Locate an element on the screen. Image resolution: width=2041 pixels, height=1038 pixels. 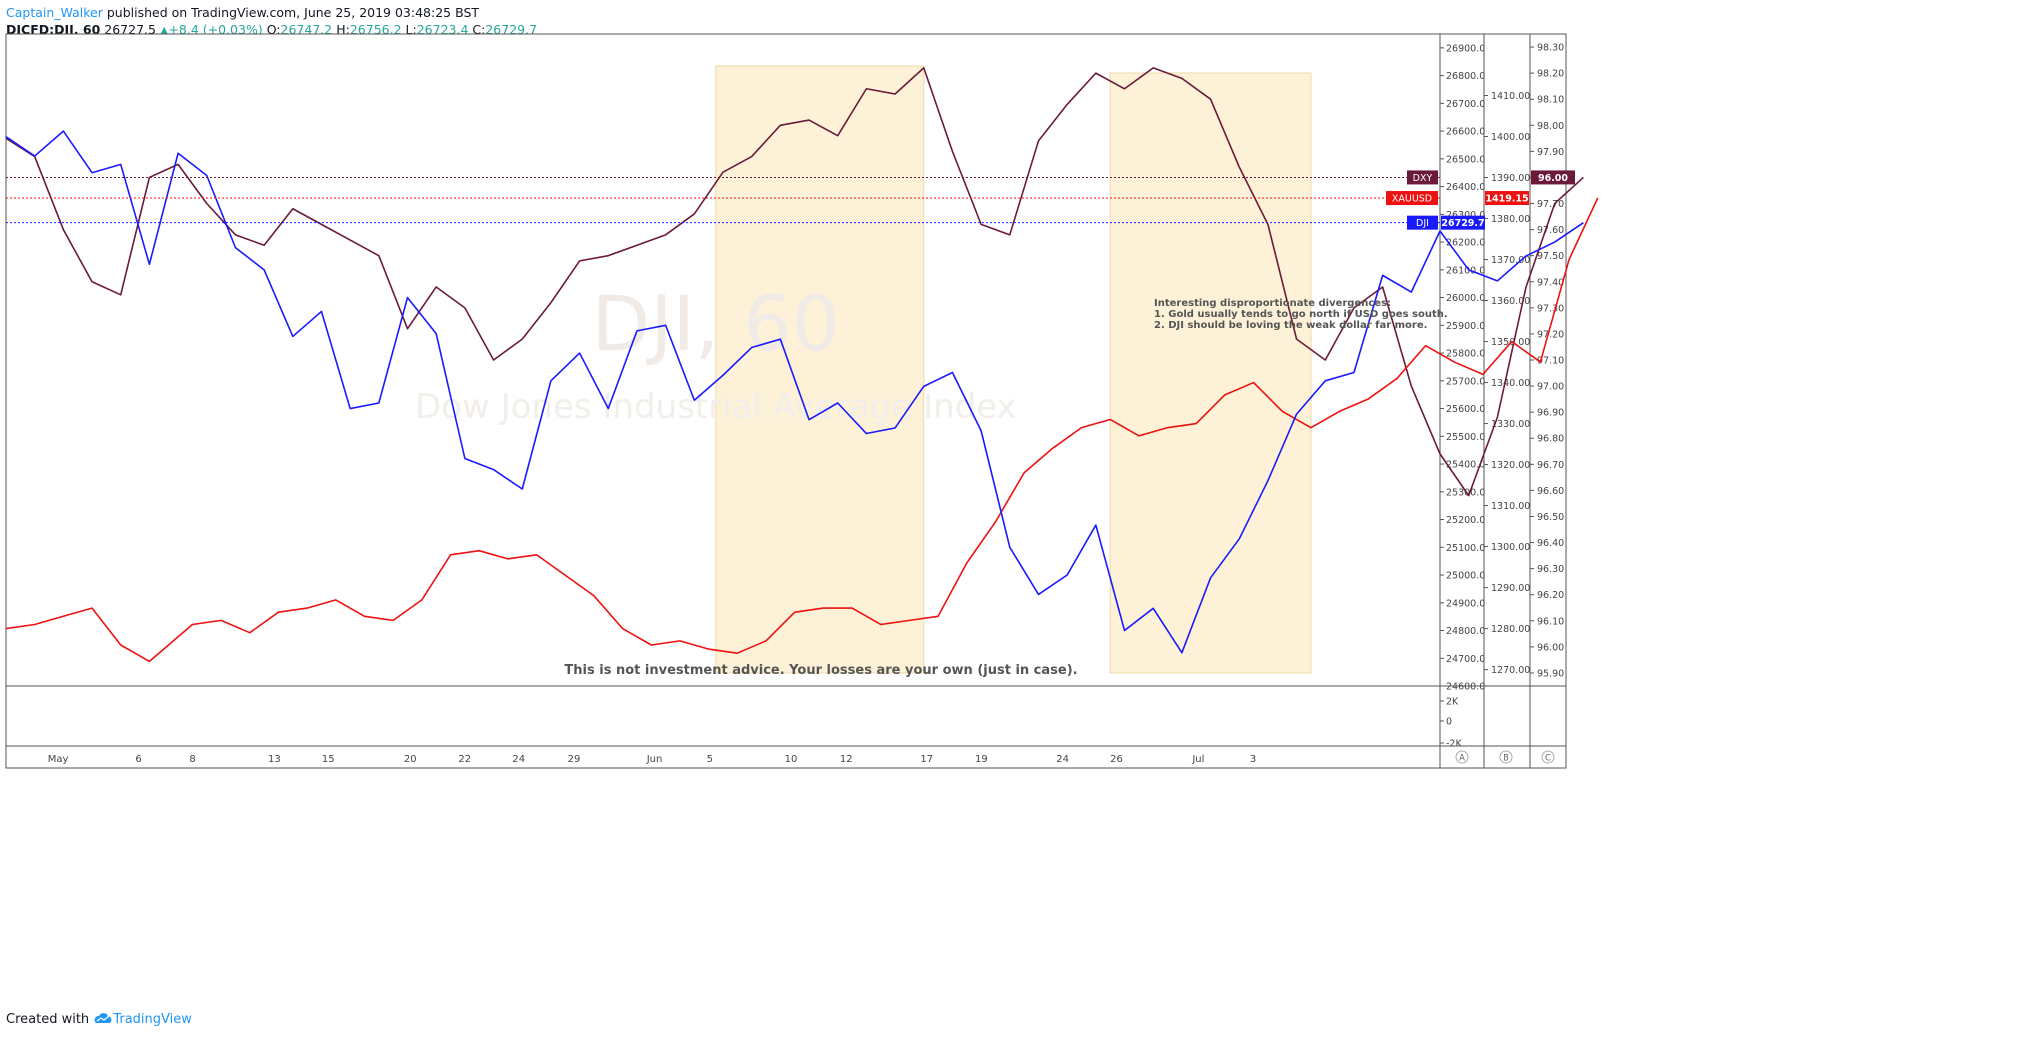
xauusd-tick-label: 1370.00 is located at coordinates (1510, 260).